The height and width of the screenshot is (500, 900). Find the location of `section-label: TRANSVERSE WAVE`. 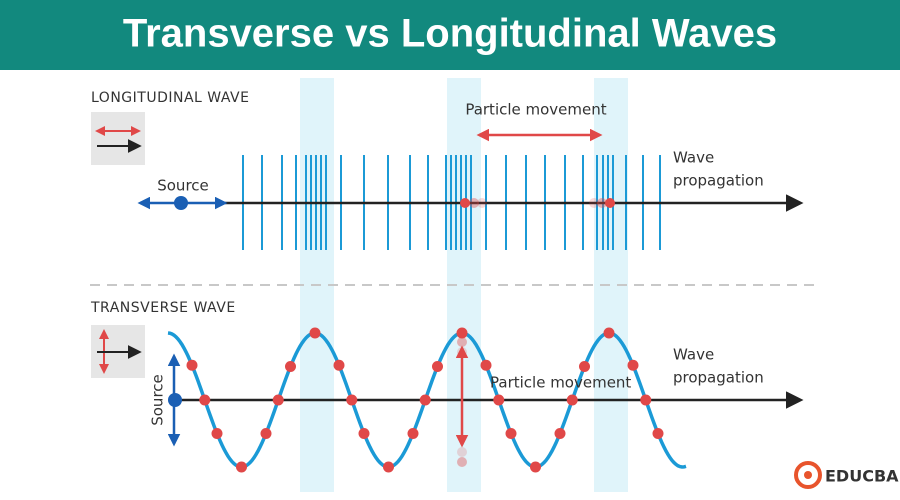

section-label: TRANSVERSE WAVE is located at coordinates (163, 308).